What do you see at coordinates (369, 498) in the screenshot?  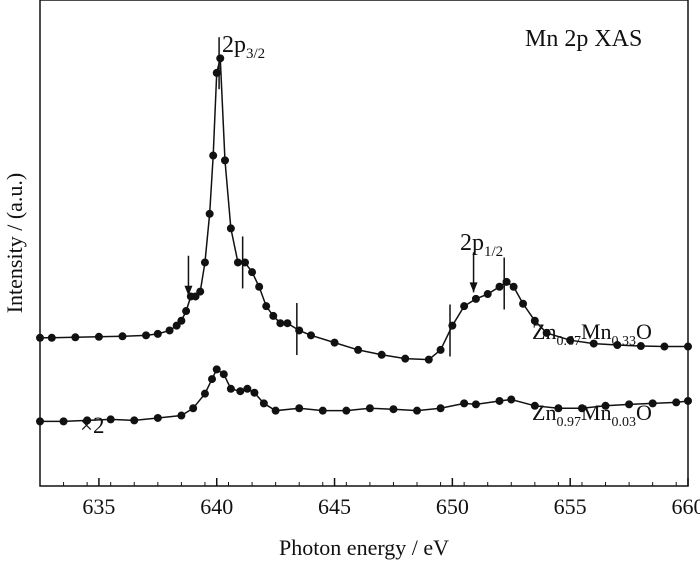 I see `x-axis-ticks: 635 640 645 650 655 660` at bounding box center [369, 498].